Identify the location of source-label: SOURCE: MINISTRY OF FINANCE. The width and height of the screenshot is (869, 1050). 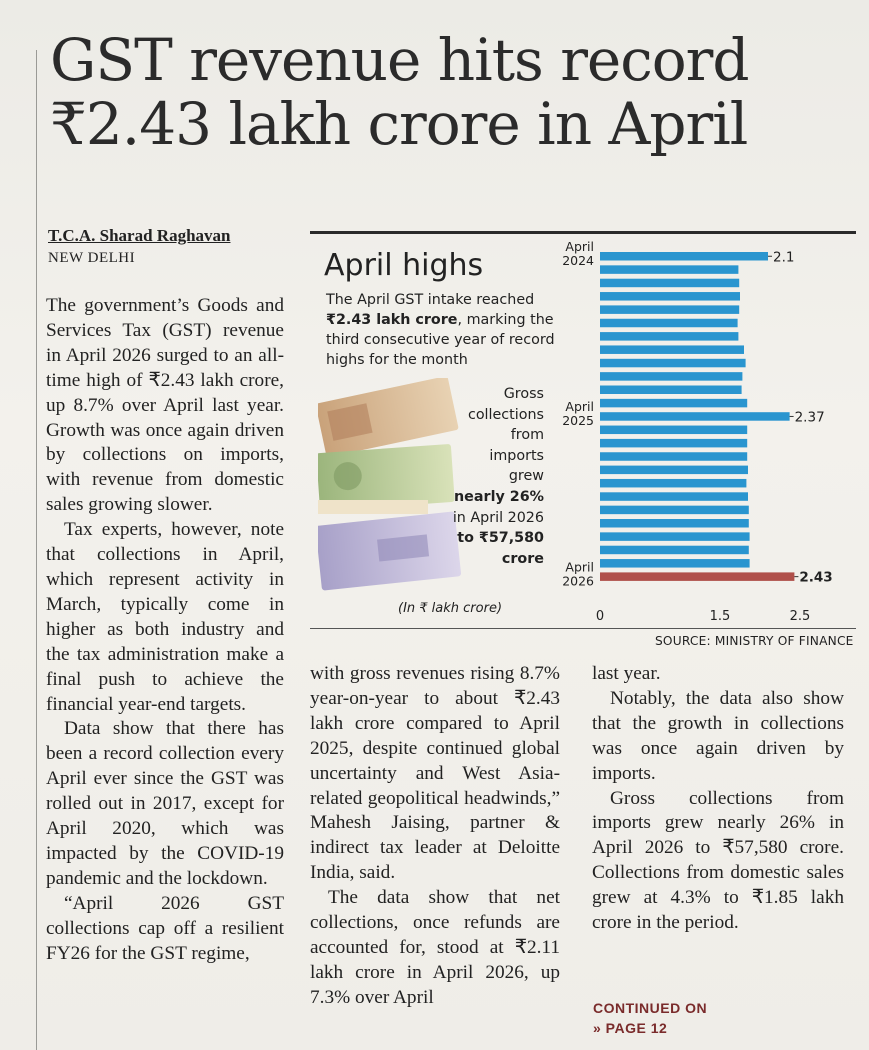
(754, 641).